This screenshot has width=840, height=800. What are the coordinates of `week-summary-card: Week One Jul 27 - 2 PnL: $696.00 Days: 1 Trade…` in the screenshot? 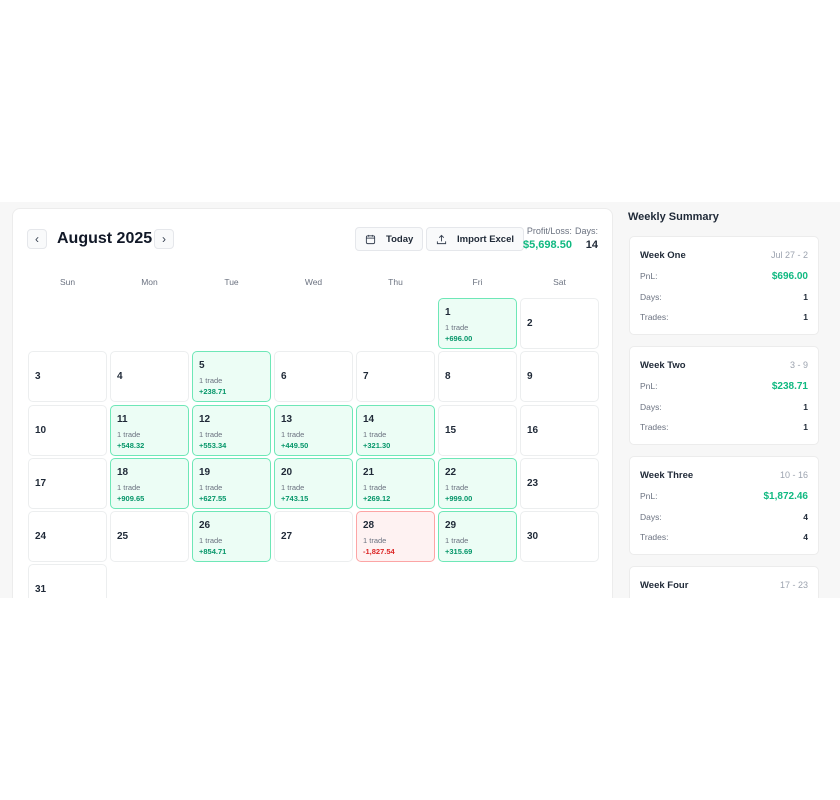 It's located at (724, 285).